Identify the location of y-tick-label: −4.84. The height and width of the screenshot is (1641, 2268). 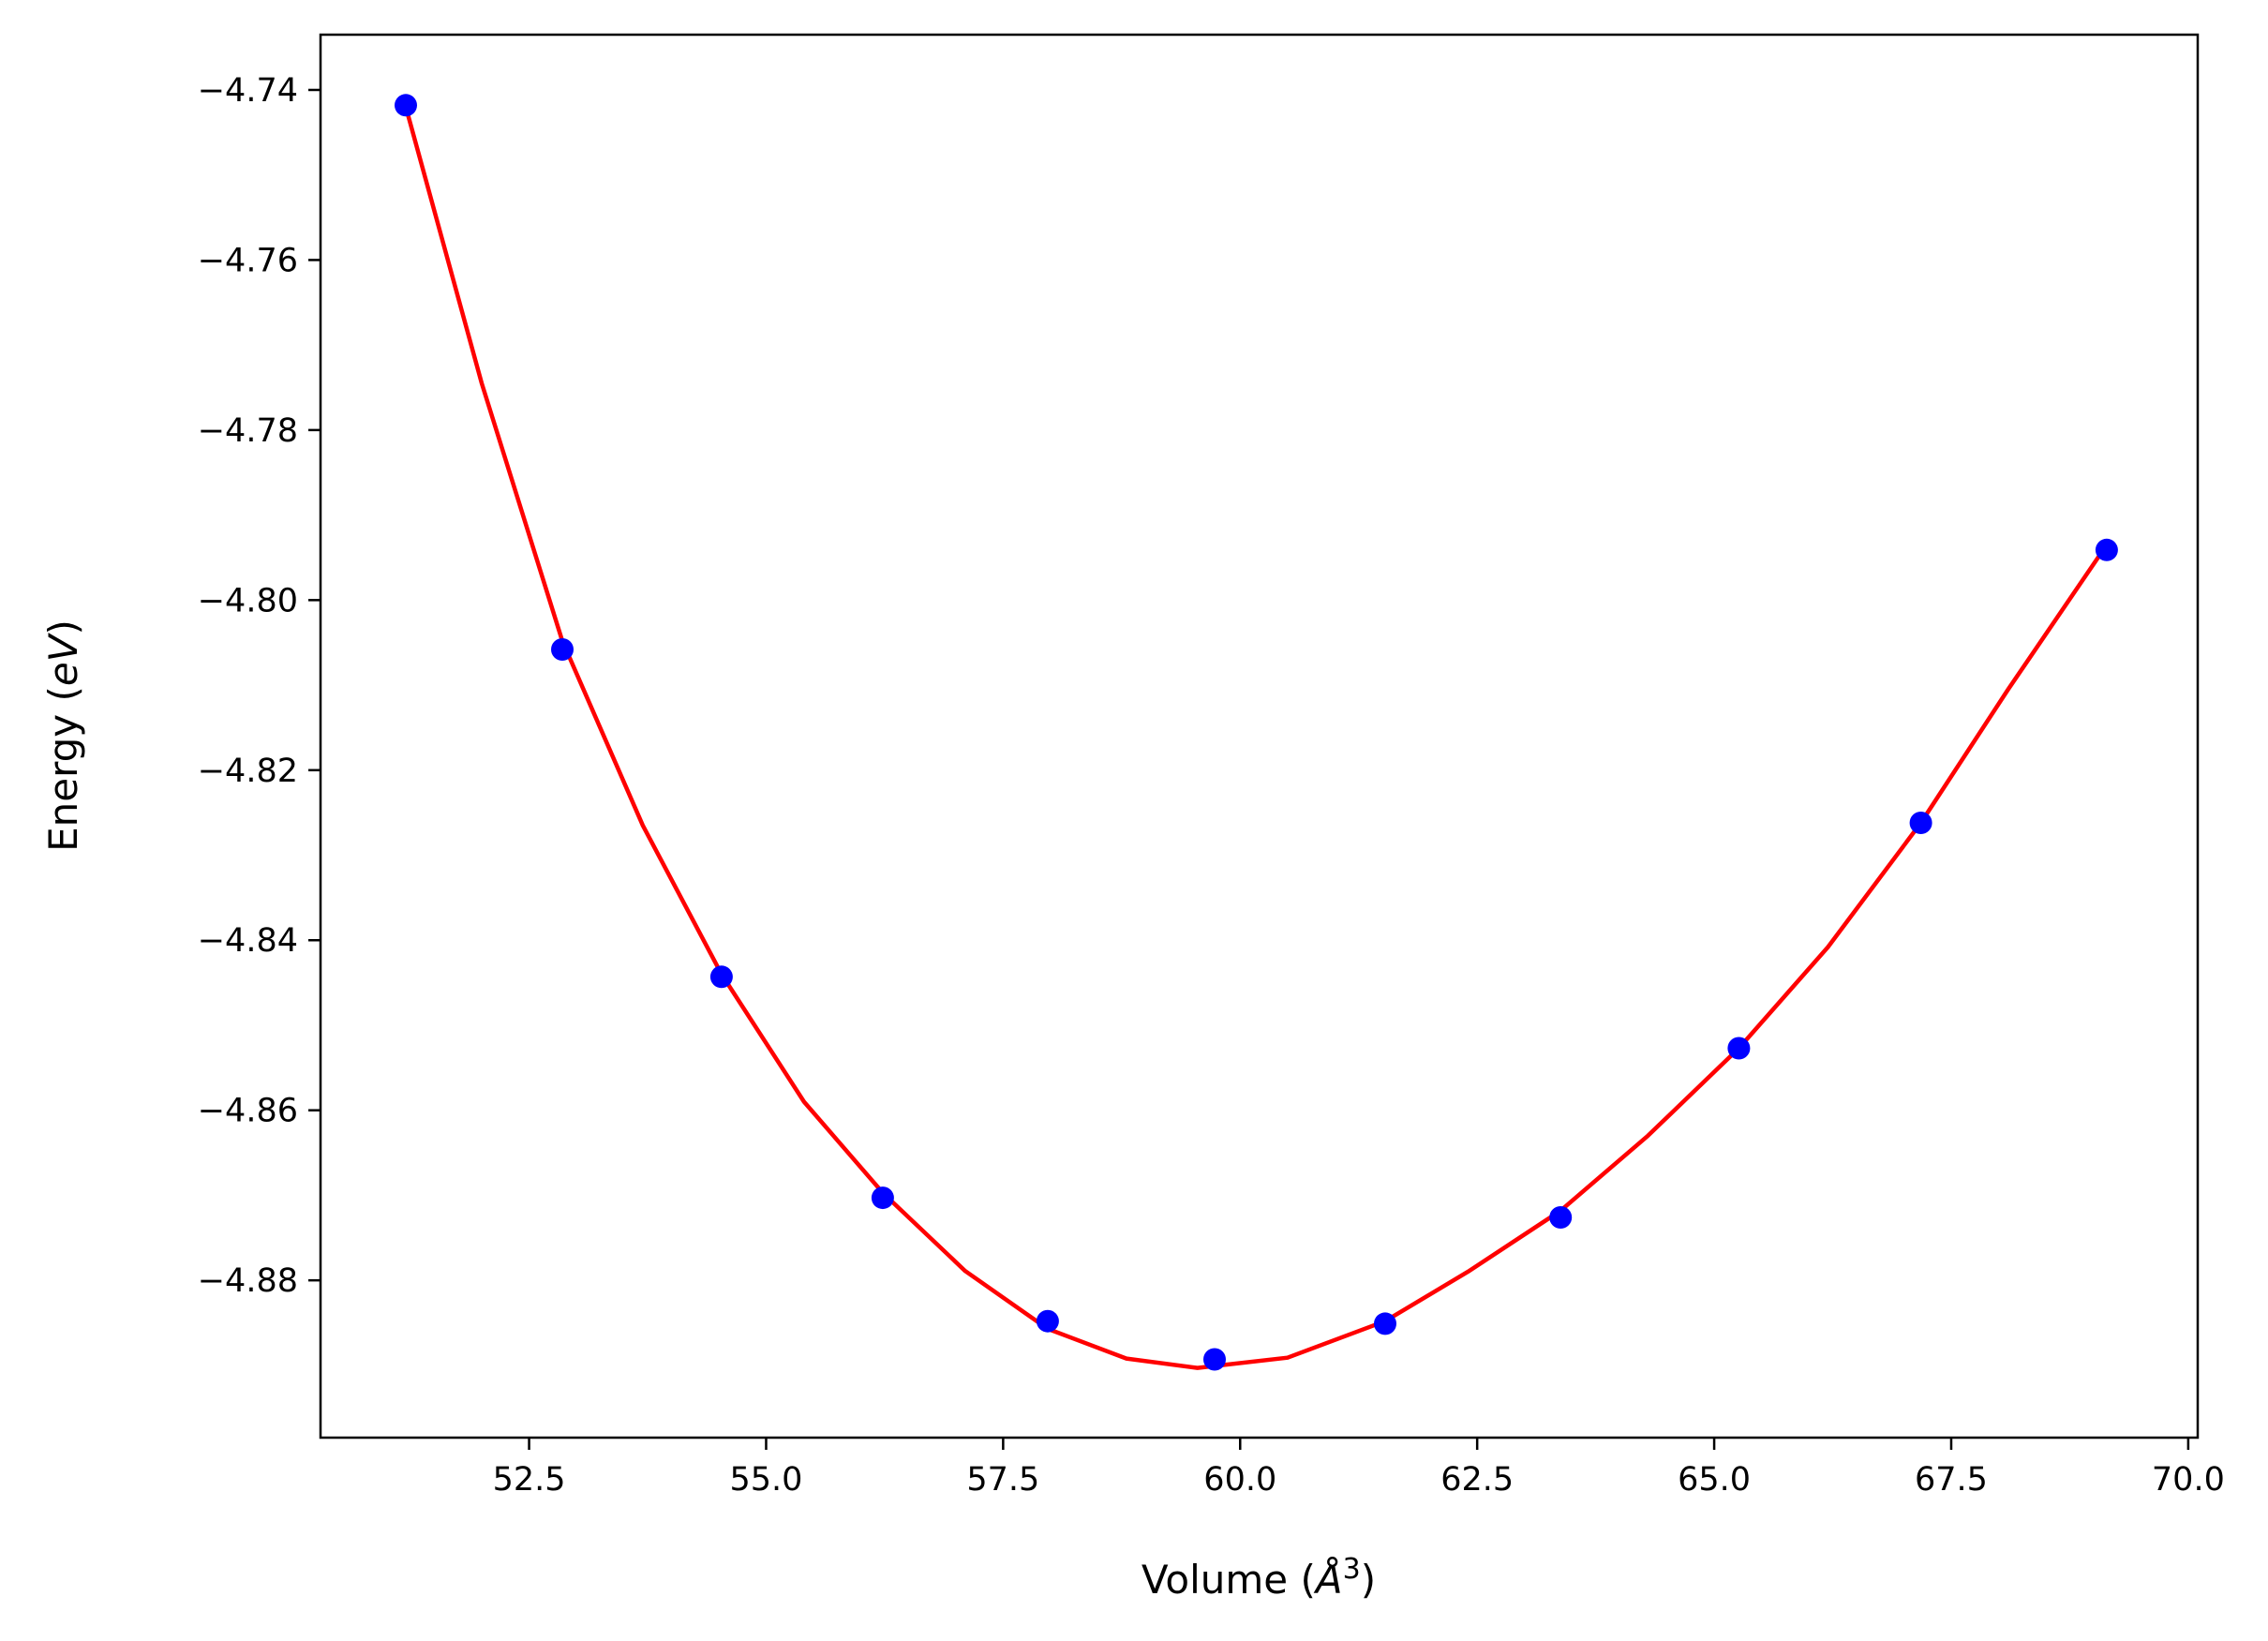
(248, 941).